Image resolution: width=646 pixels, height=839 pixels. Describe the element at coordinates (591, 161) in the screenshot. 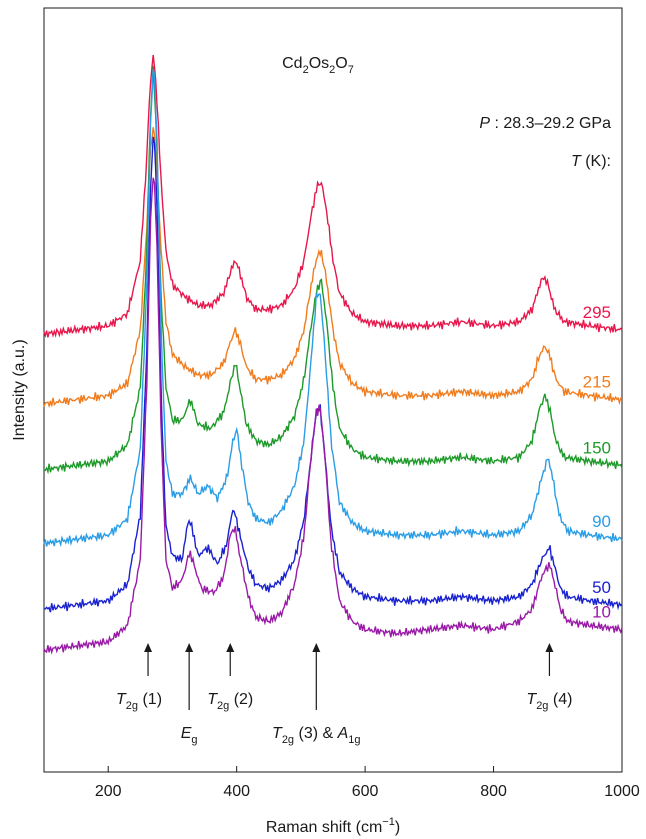

I see `temperature-header: T (K):` at that location.